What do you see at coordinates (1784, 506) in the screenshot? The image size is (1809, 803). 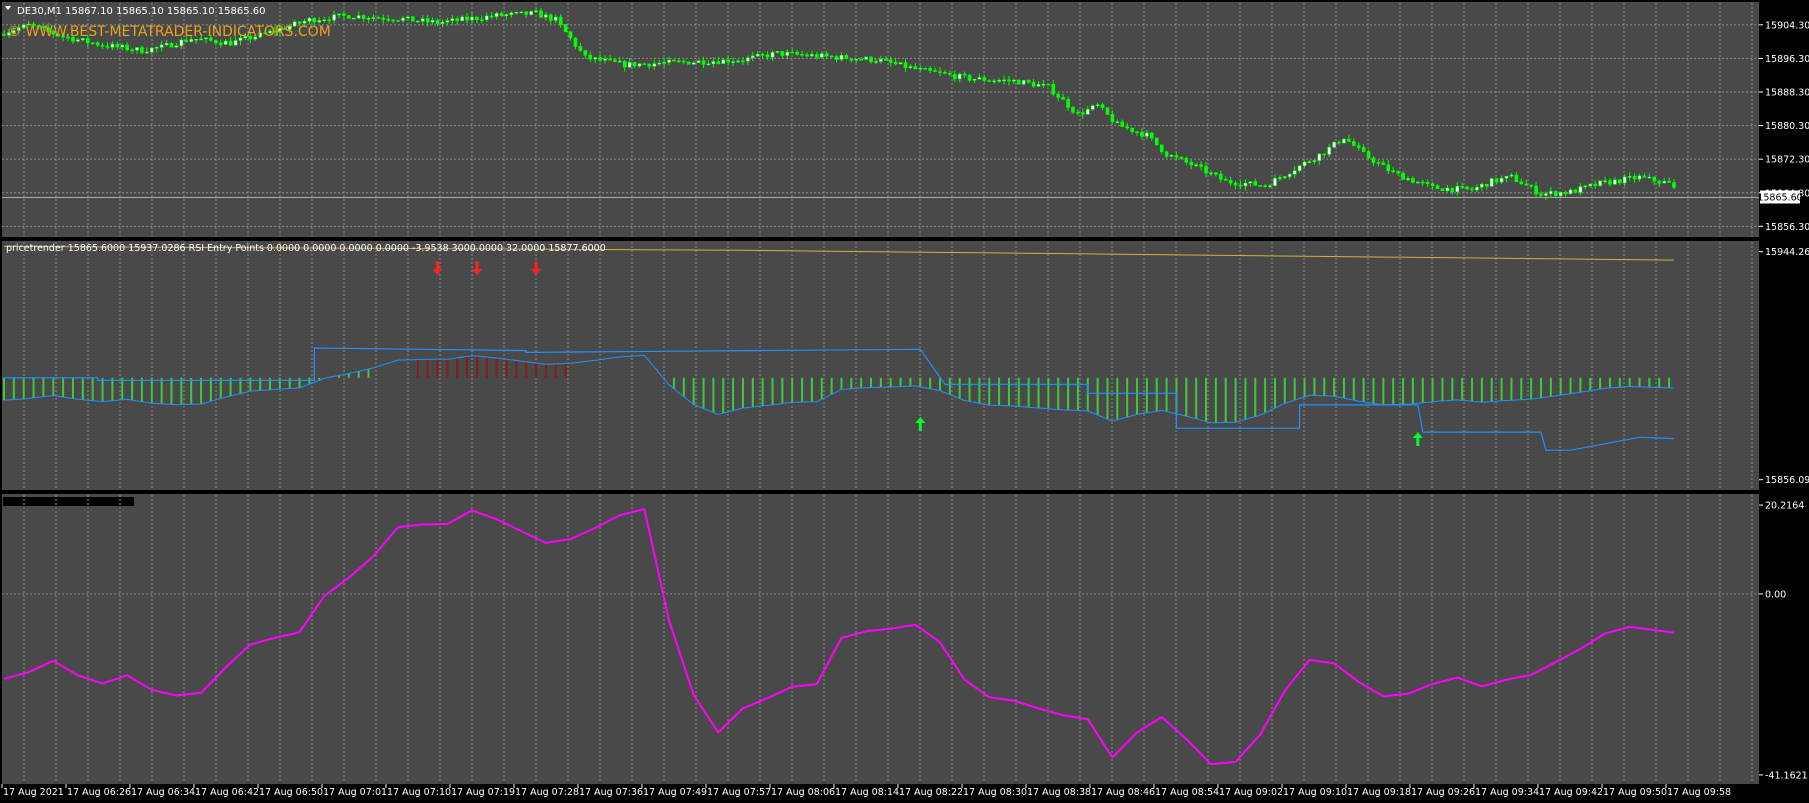 I see `oscillator-tick-label: 20.2164` at bounding box center [1784, 506].